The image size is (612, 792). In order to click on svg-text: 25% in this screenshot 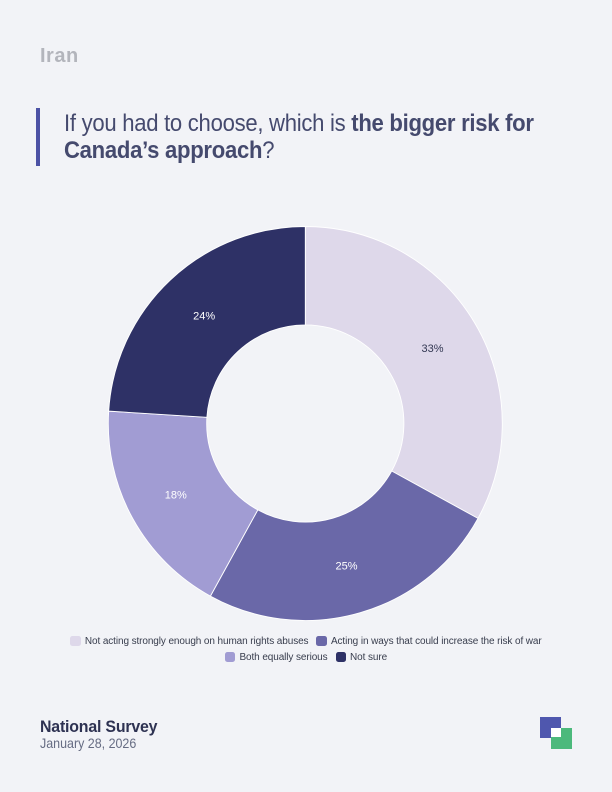, I will do `click(346, 566)`.